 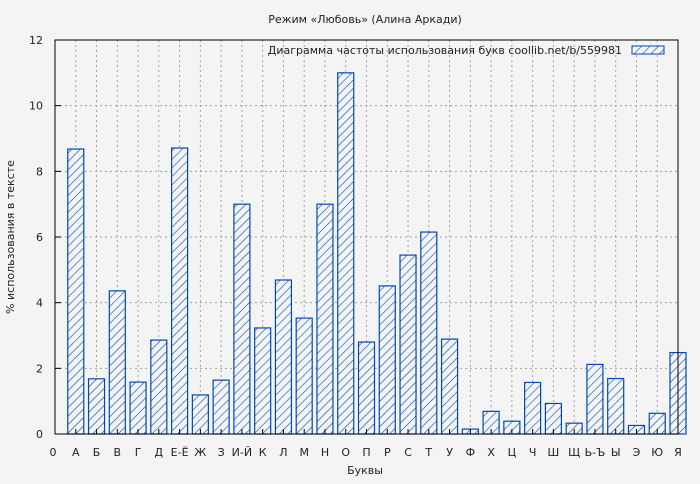 I want to click on x-tick-label: М, so click(x=304, y=452).